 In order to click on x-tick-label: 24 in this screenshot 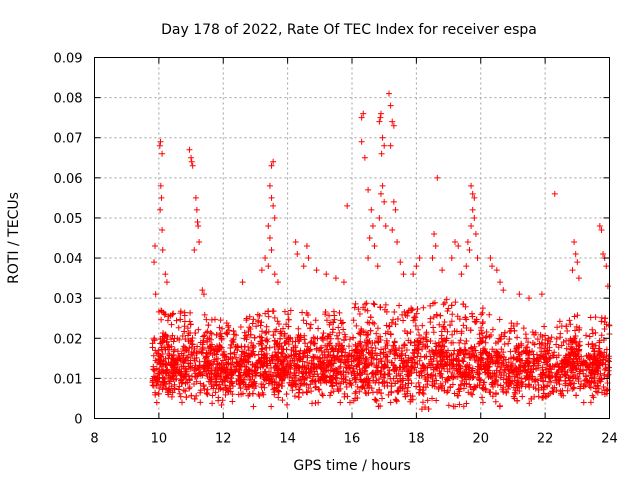, I will do `click(609, 439)`.